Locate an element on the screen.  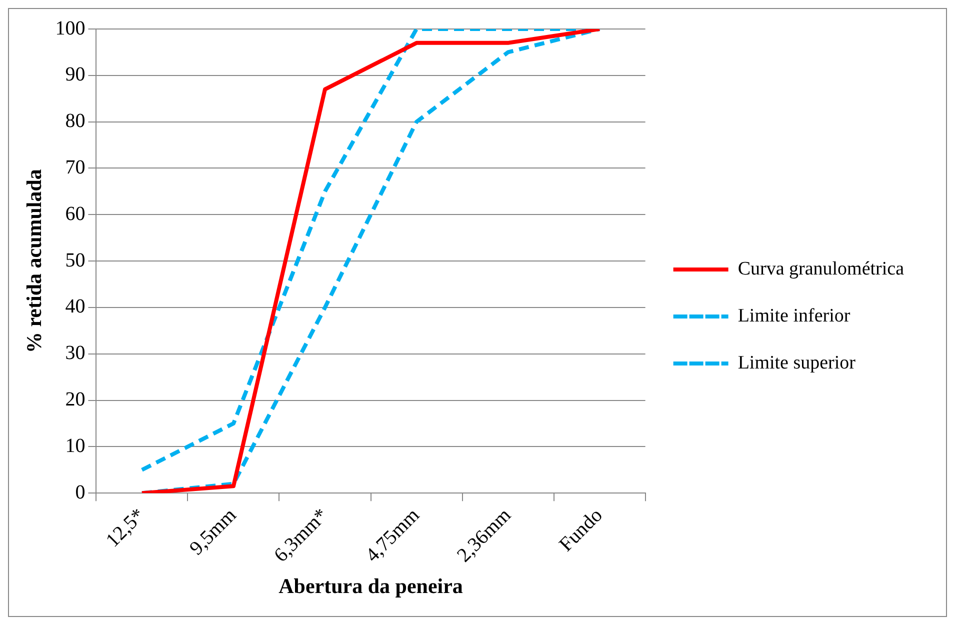
y-tick-label: 100 is located at coordinates (70, 28).